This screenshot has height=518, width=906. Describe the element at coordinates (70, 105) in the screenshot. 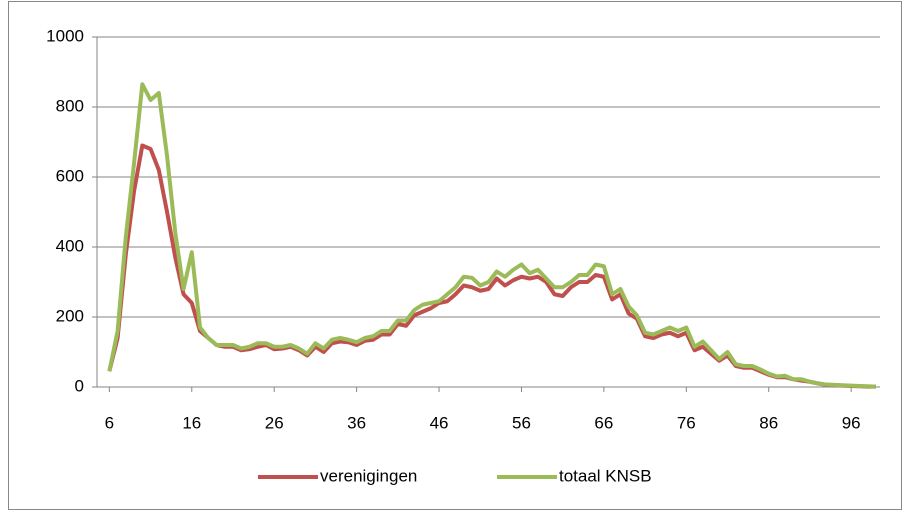

I see `y-tick-label: 800` at that location.